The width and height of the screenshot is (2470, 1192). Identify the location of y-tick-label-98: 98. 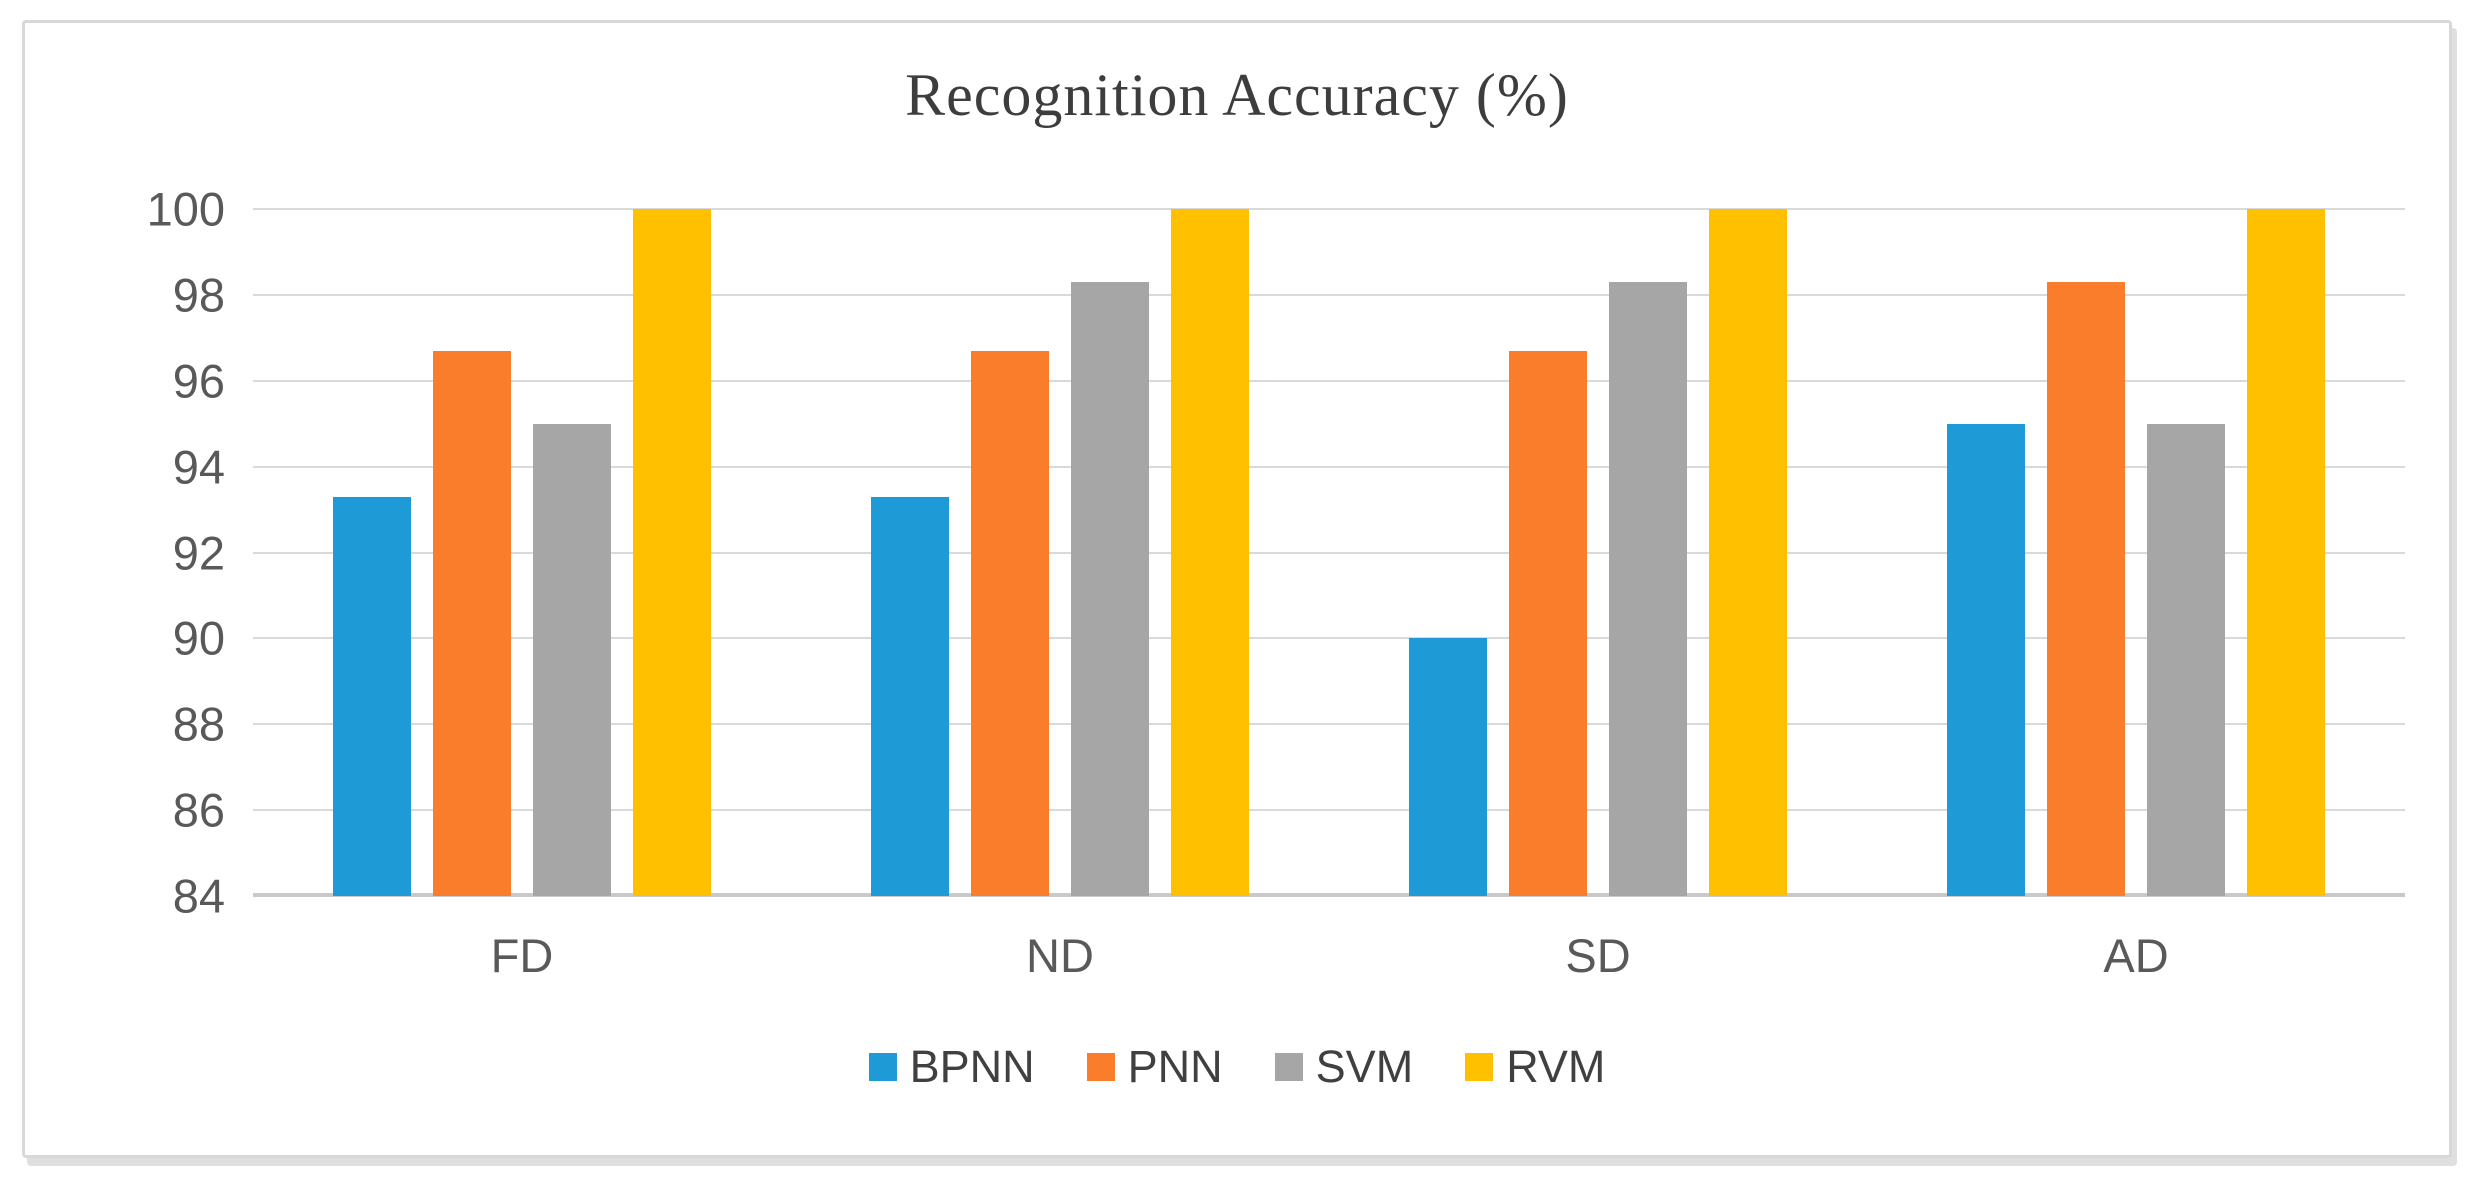
(198, 295).